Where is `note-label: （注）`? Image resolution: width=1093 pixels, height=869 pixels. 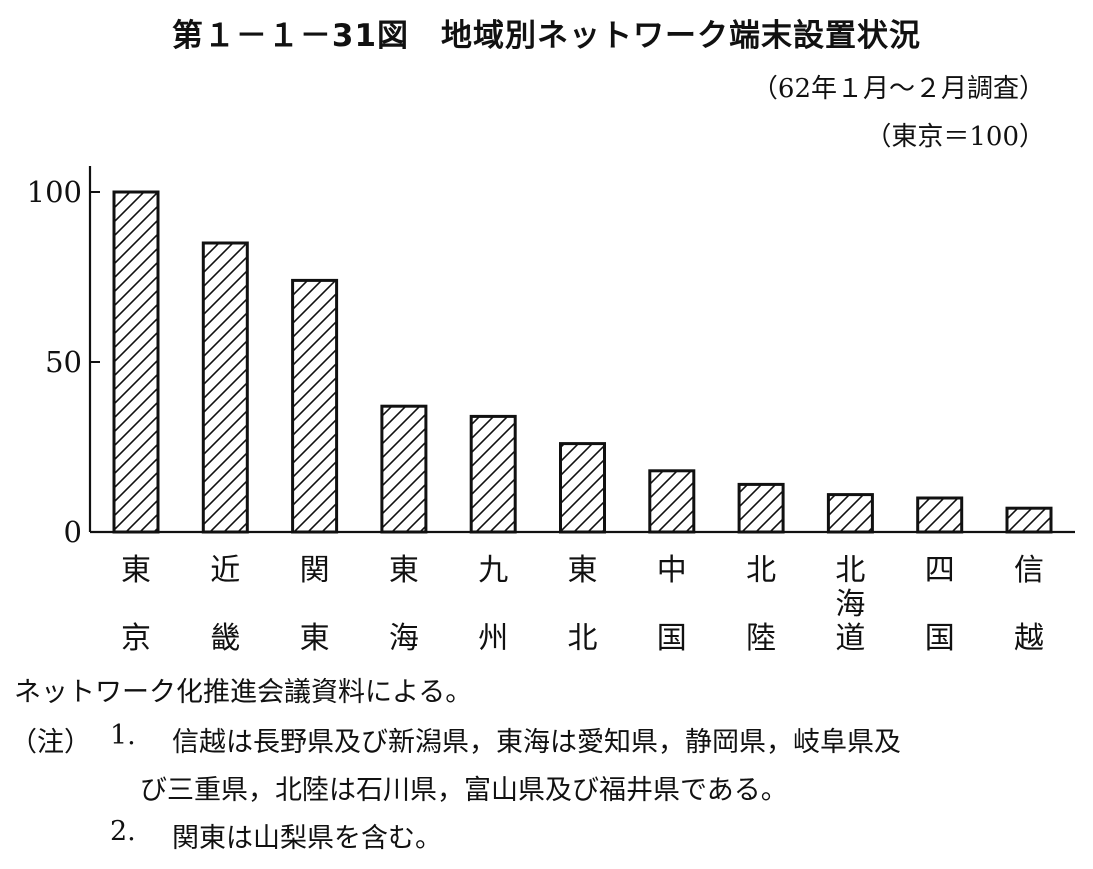 note-label: （注） is located at coordinates (50, 742).